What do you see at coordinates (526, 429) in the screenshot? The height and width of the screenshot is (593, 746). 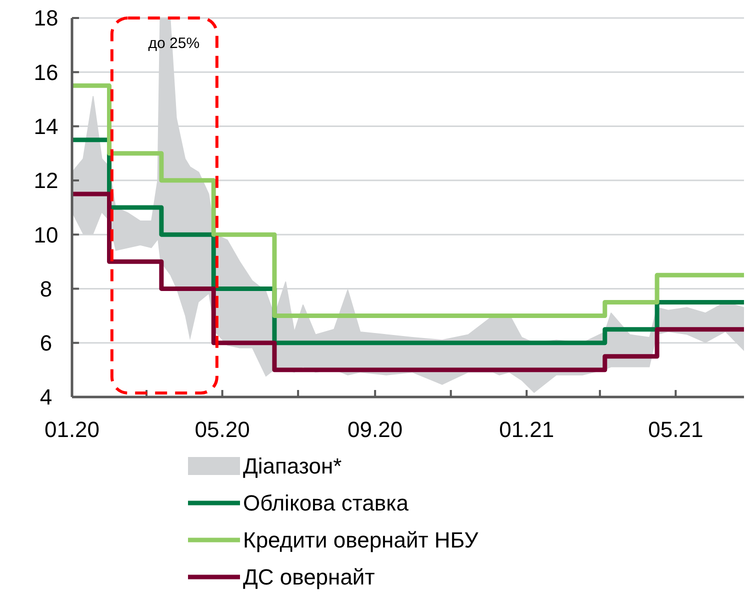 I see `x-tick-label: 01.21` at bounding box center [526, 429].